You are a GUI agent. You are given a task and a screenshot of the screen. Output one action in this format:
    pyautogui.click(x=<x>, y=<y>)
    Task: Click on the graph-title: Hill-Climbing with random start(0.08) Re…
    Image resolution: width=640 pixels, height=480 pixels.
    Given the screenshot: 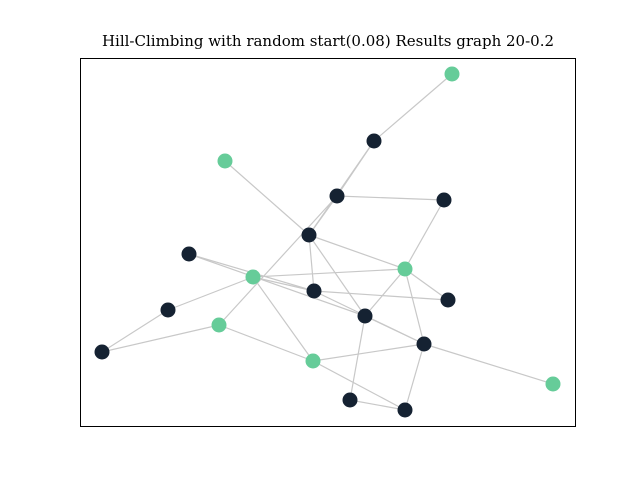 What is the action you would take?
    pyautogui.click(x=328, y=41)
    